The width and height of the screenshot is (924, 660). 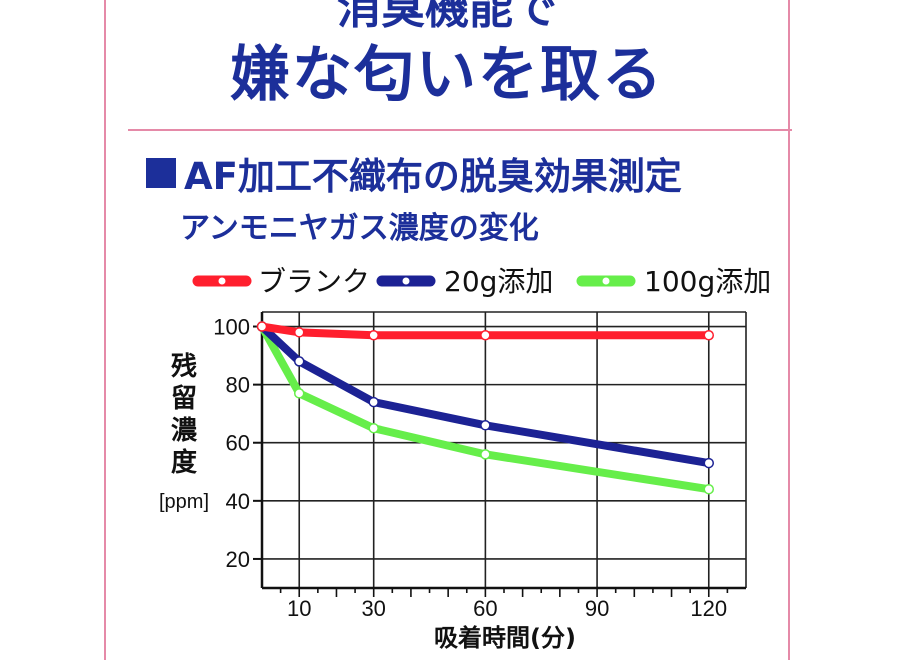 What do you see at coordinates (231, 327) in the screenshot?
I see `y-tick-label: 100` at bounding box center [231, 327].